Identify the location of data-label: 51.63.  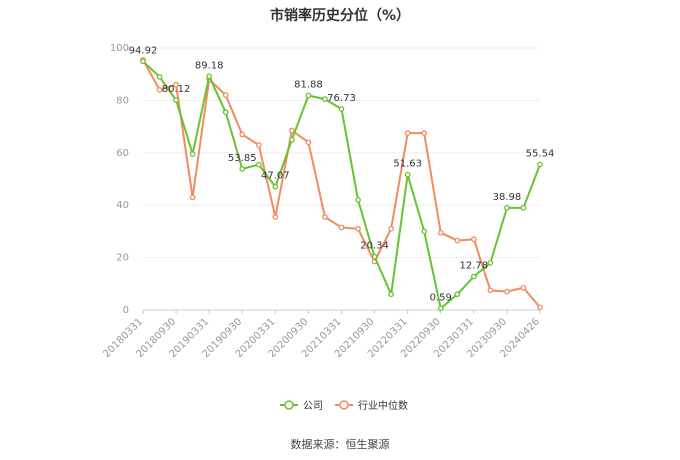
(407, 164).